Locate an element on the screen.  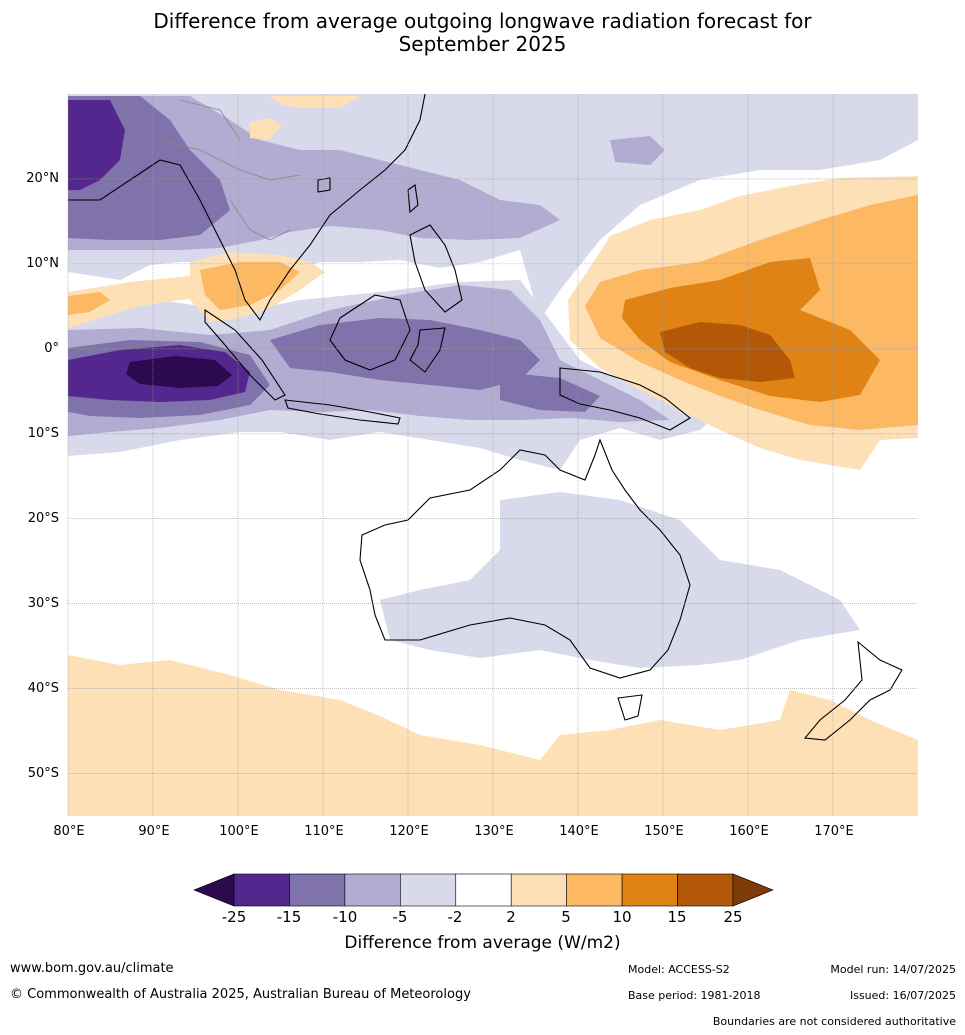
model-name: Model: ACCESS-S2 is located at coordinates (679, 969).